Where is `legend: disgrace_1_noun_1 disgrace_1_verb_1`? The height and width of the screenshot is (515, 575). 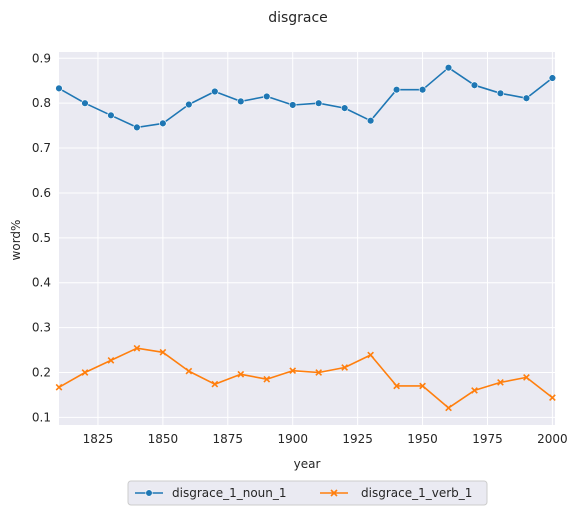
legend: disgrace_1_noun_1 disgrace_1_verb_1 is located at coordinates (307, 493).